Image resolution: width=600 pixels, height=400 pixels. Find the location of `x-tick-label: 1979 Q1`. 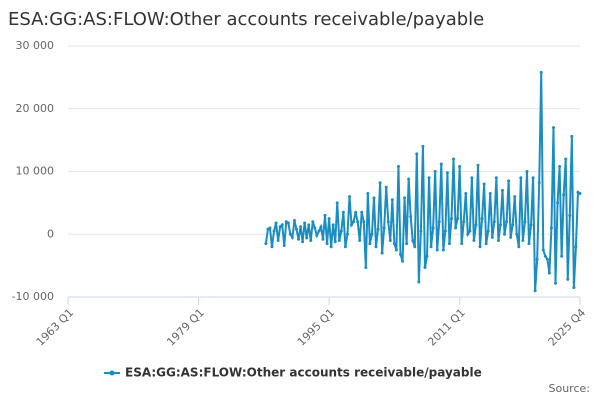

x-tick-label: 1979 Q1 is located at coordinates (185, 327).